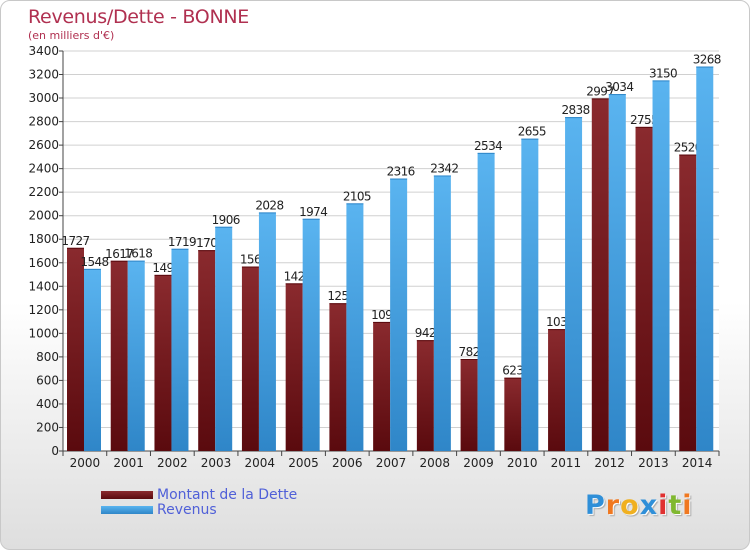  Describe the element at coordinates (575, 110) in the screenshot. I see `data-label-revenus: 2838` at that location.